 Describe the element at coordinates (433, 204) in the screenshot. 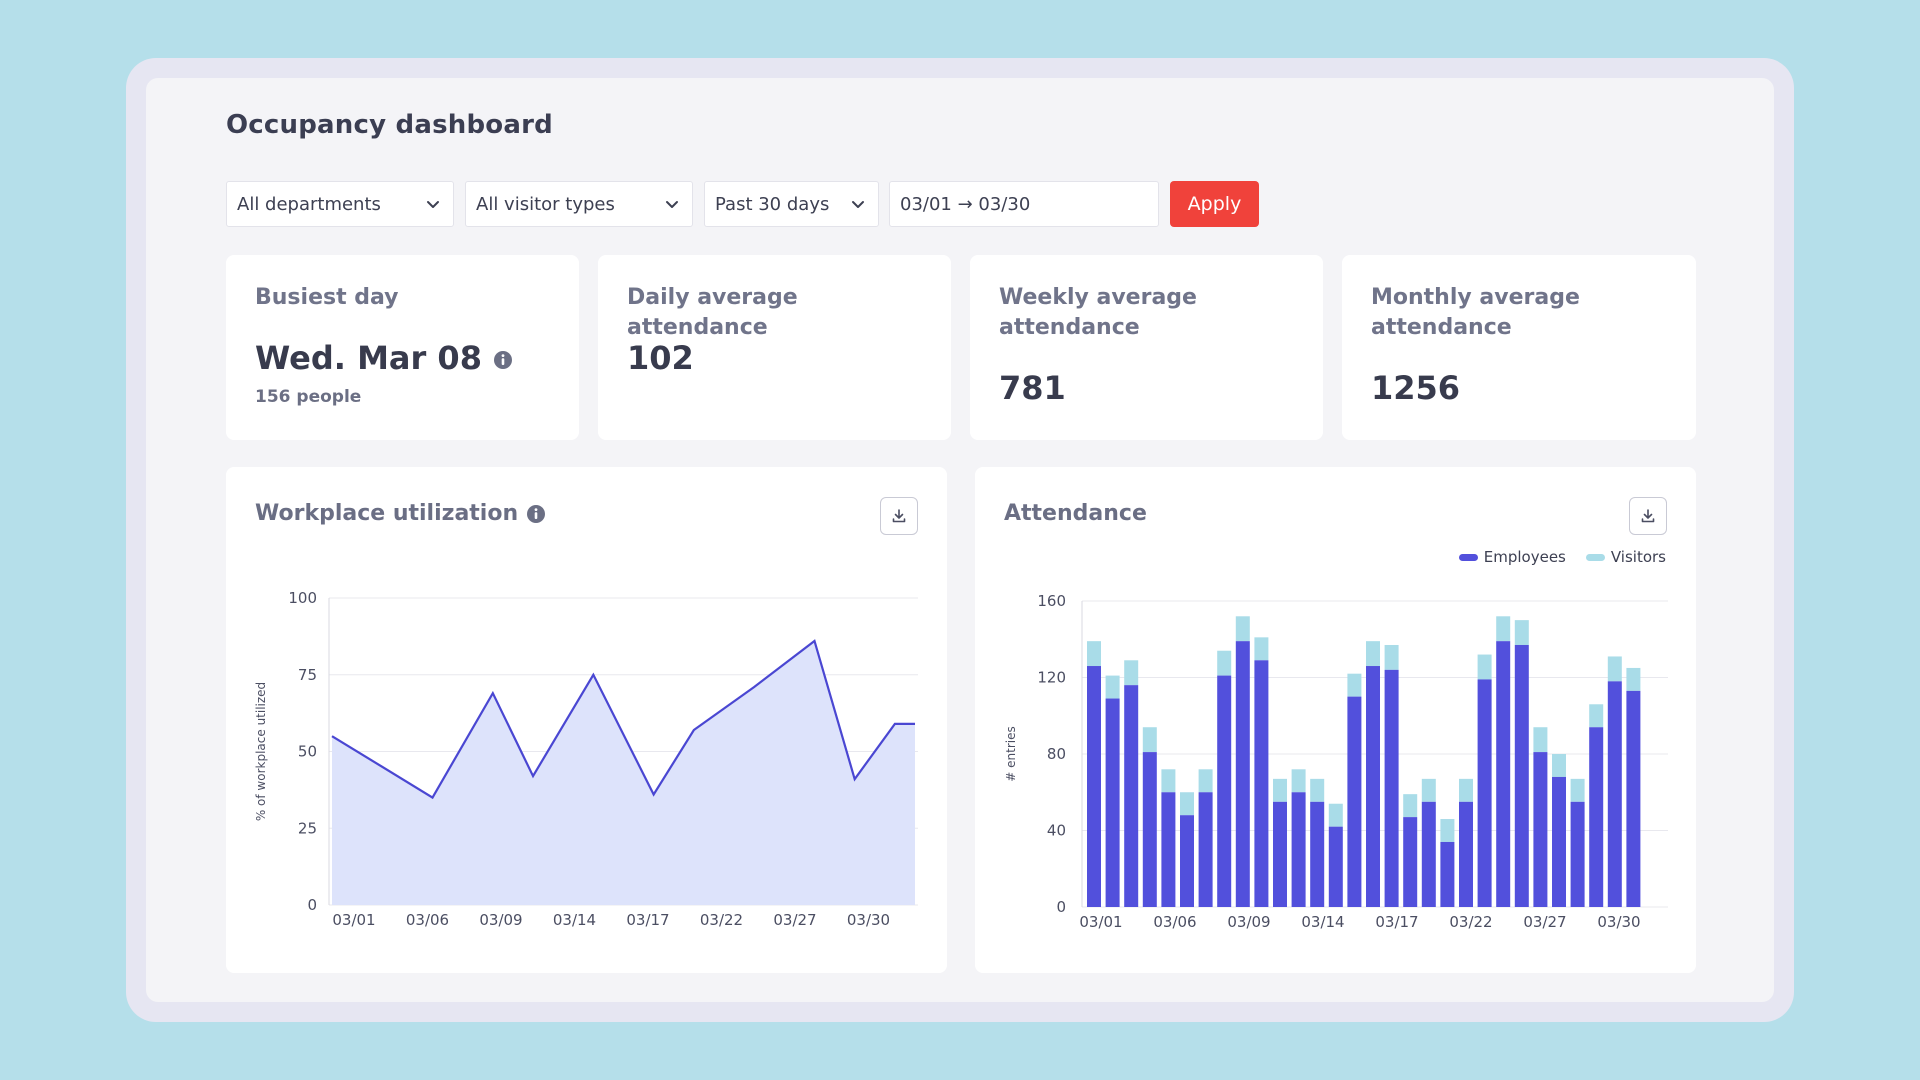

I see `chevron-down-icon` at that location.